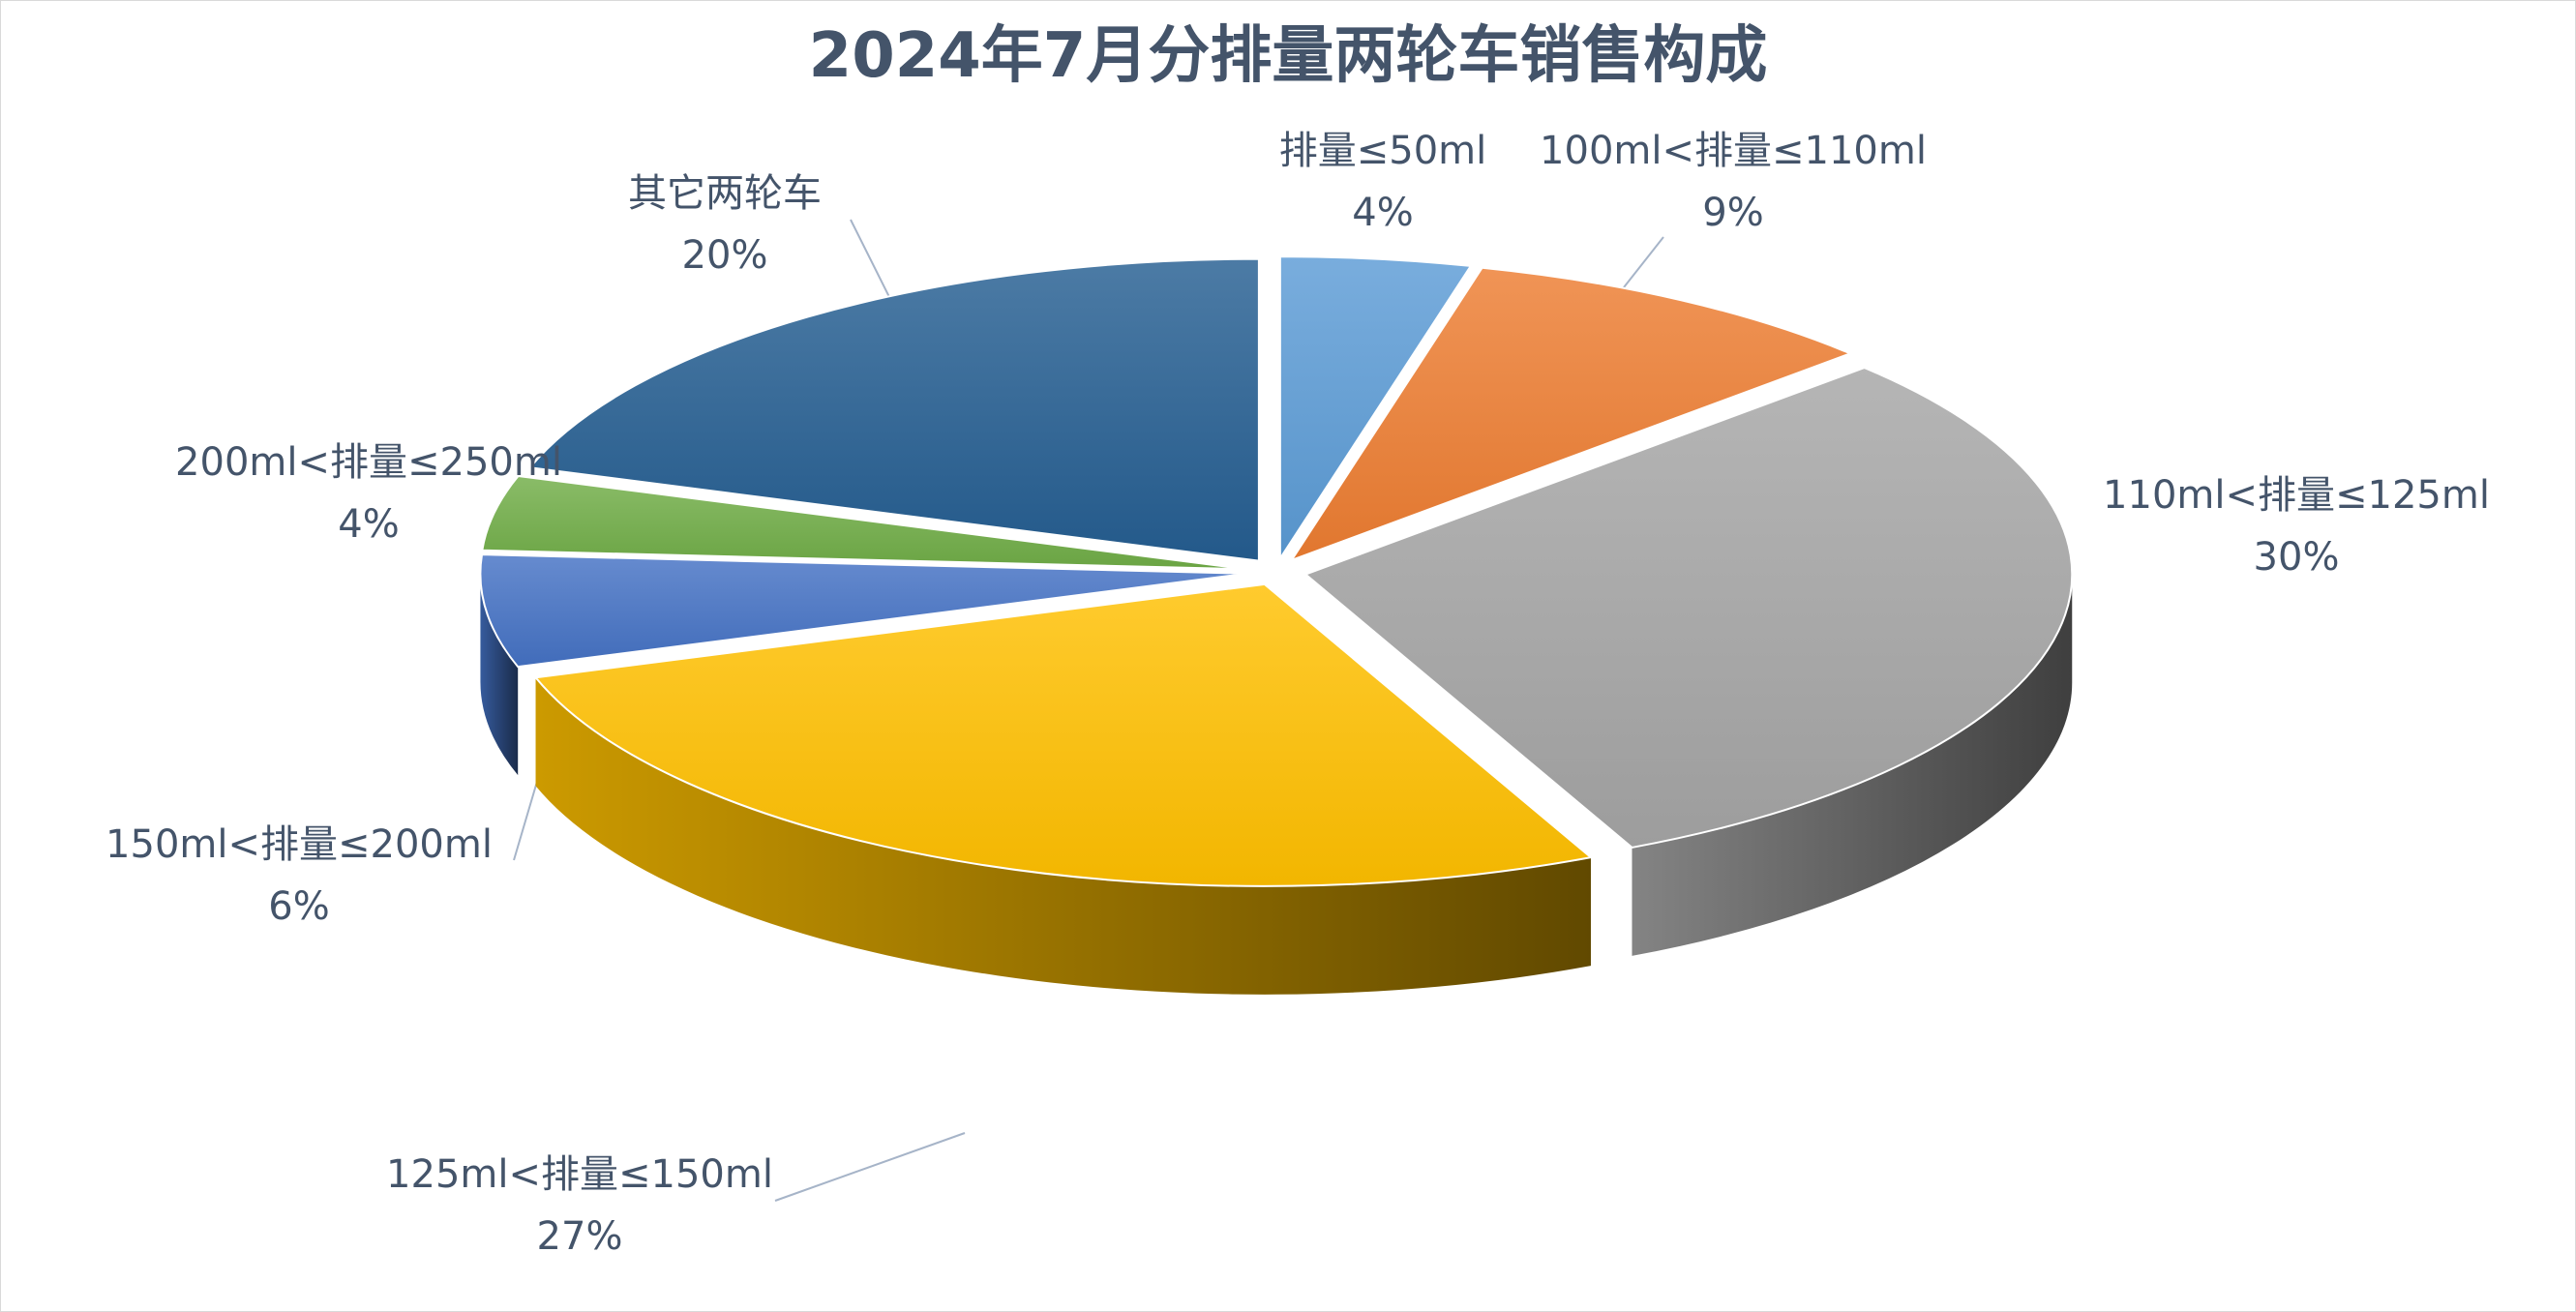 The image size is (2576, 1312). I want to click on slice-label-1: 100ml<排量≤110ml, so click(1733, 151).